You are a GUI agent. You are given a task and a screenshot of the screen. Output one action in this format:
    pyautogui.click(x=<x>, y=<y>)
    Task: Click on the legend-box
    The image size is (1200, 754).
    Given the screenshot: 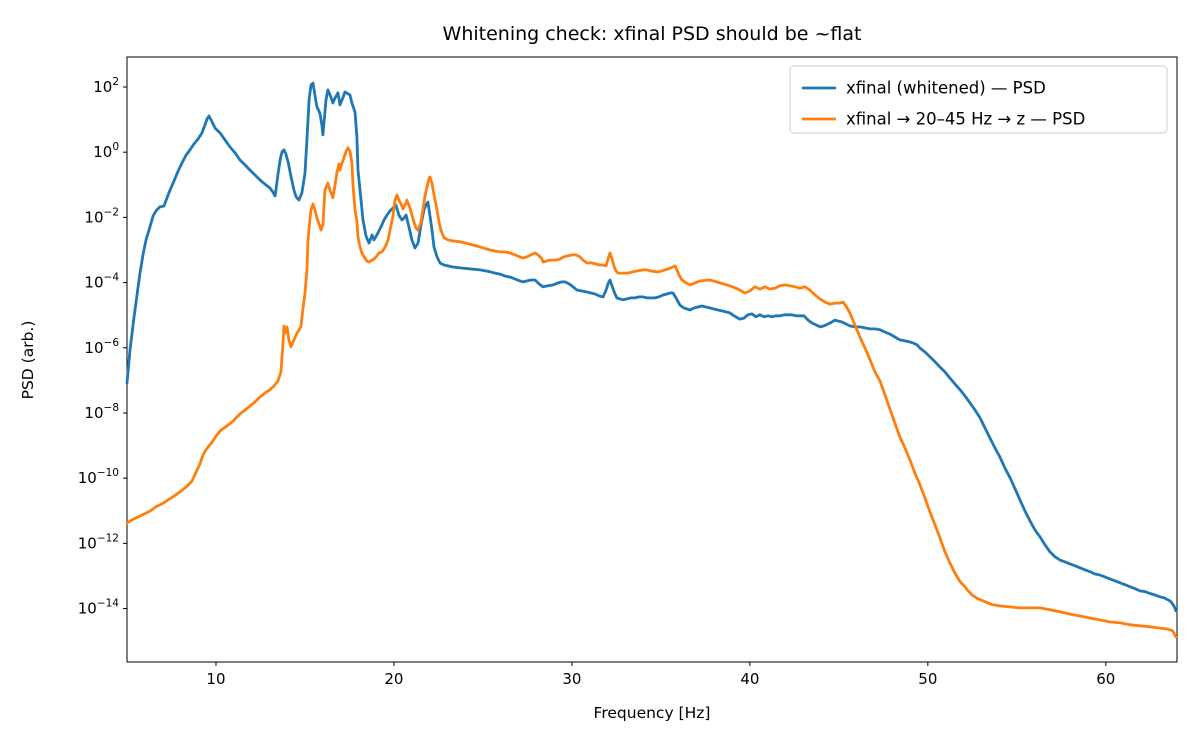 What is the action you would take?
    pyautogui.click(x=978, y=99)
    